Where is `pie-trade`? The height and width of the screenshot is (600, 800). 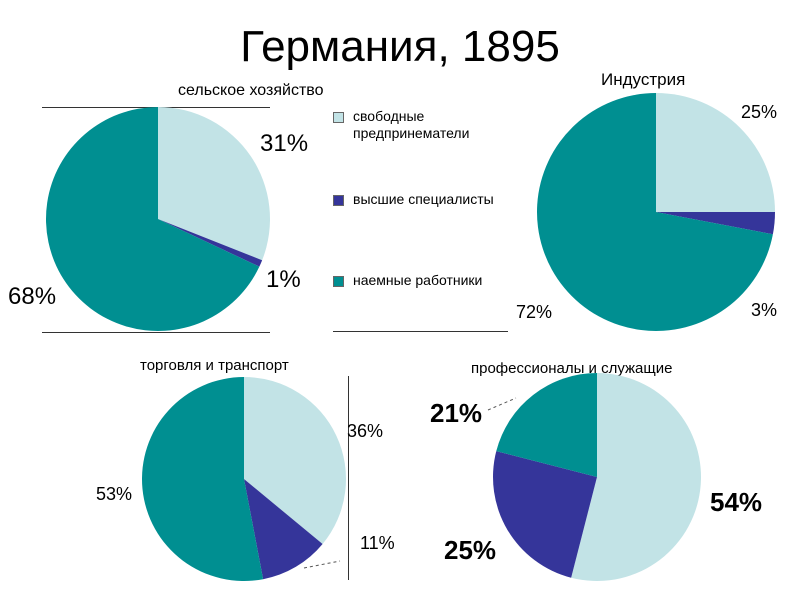 pie-trade is located at coordinates (244, 478).